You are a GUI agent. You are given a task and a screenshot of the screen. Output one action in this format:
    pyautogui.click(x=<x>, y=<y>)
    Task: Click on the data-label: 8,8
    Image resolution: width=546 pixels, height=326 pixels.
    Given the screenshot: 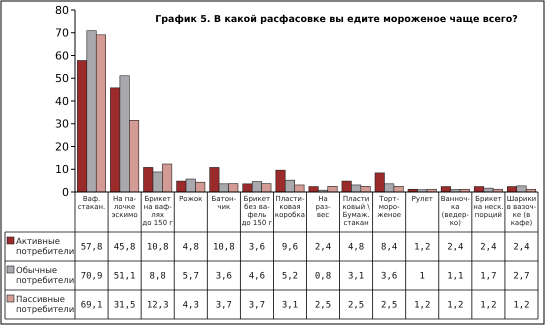 What is the action you would take?
    pyautogui.click(x=158, y=277)
    